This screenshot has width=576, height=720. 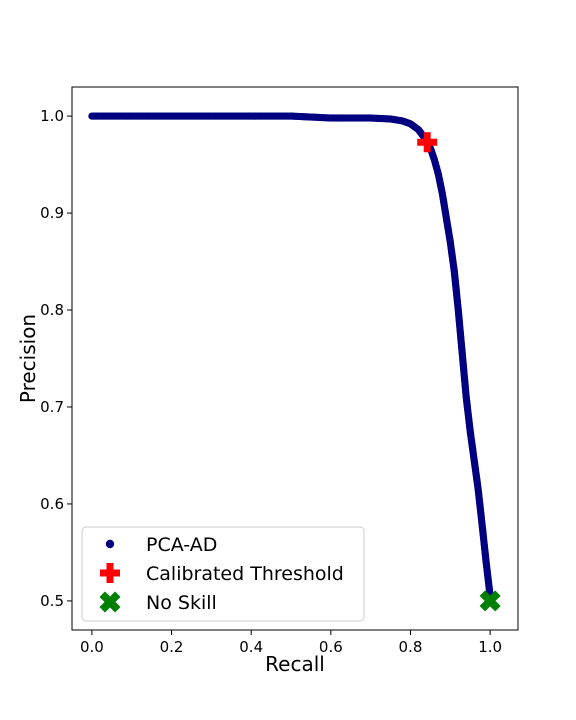 What do you see at coordinates (56, 358) in the screenshot?
I see `y-axis-ticks: 0.5 0.6 0.7 0.8 0.9 1.0` at bounding box center [56, 358].